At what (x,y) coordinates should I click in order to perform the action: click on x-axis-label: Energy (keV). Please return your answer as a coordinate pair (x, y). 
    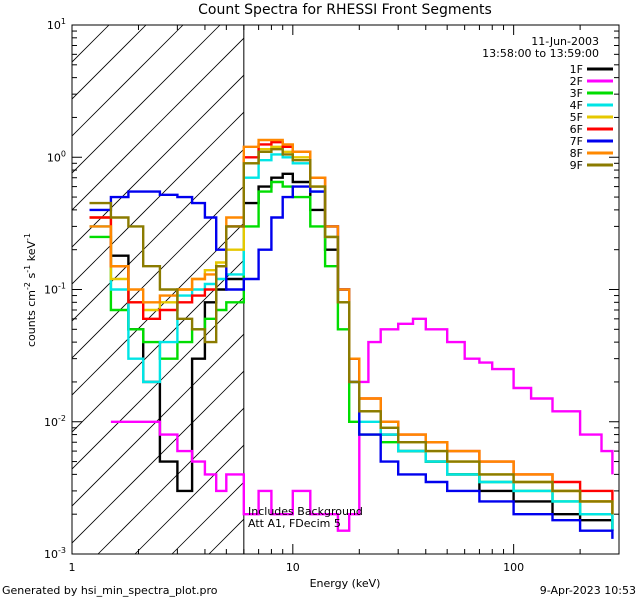
    Looking at the image, I should click on (345, 583).